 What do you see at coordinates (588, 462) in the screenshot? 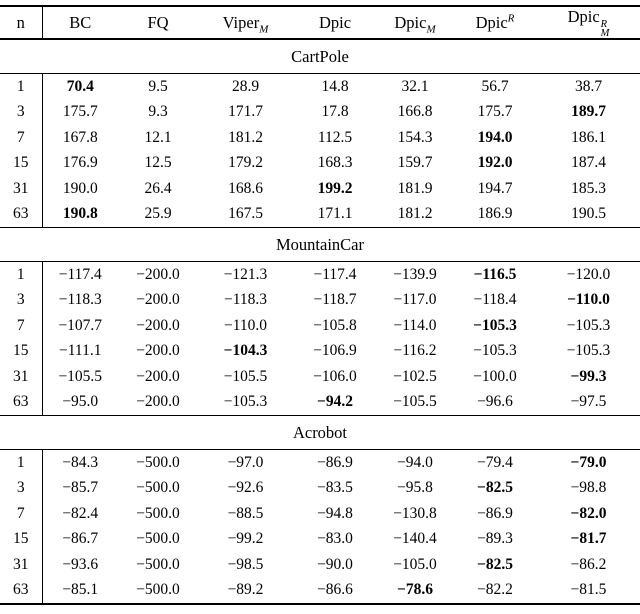
I see `cell-value: −79.0` at bounding box center [588, 462].